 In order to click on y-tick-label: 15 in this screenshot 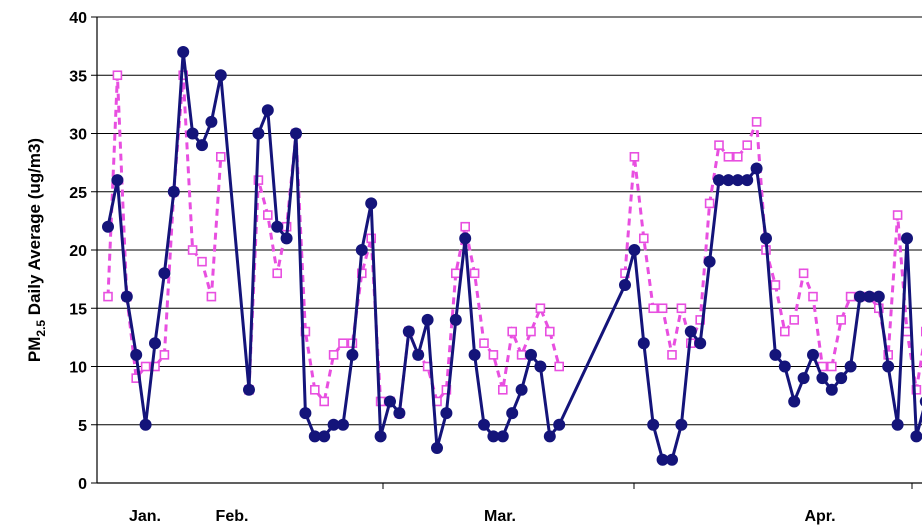, I will do `click(78, 309)`.